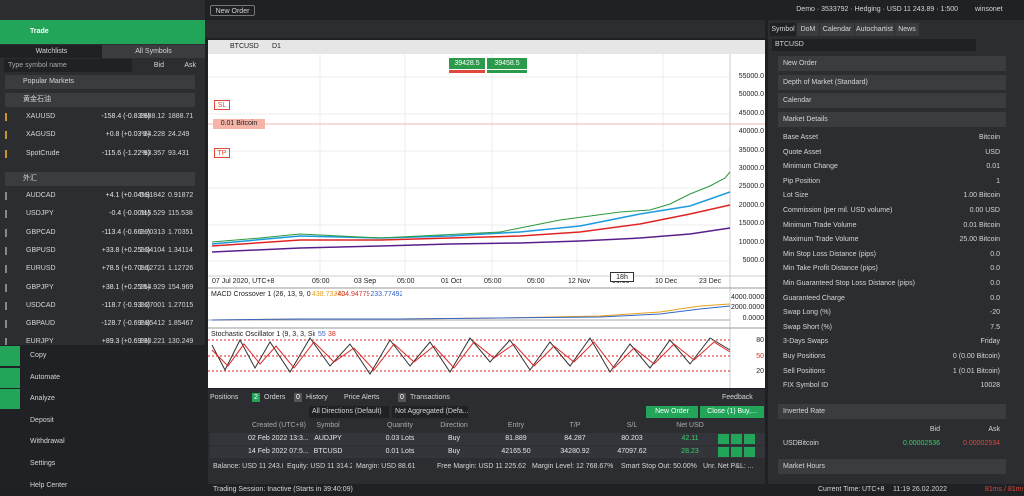 The height and width of the screenshot is (496, 1024). What do you see at coordinates (385, 294) in the screenshot?
I see `macd-value: -233.77492` at bounding box center [385, 294].